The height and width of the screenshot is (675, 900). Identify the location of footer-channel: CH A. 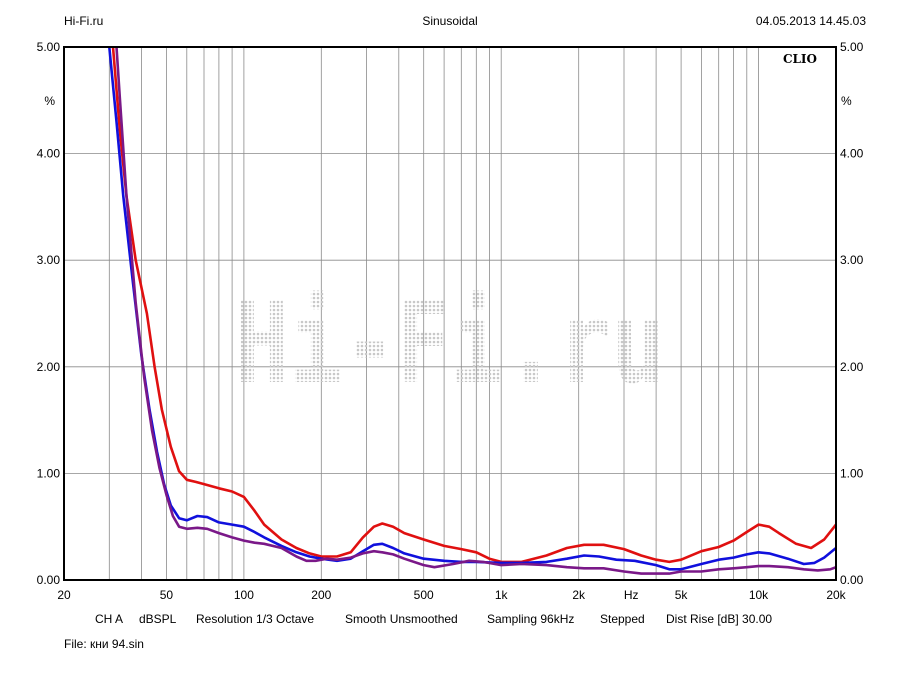
(109, 619).